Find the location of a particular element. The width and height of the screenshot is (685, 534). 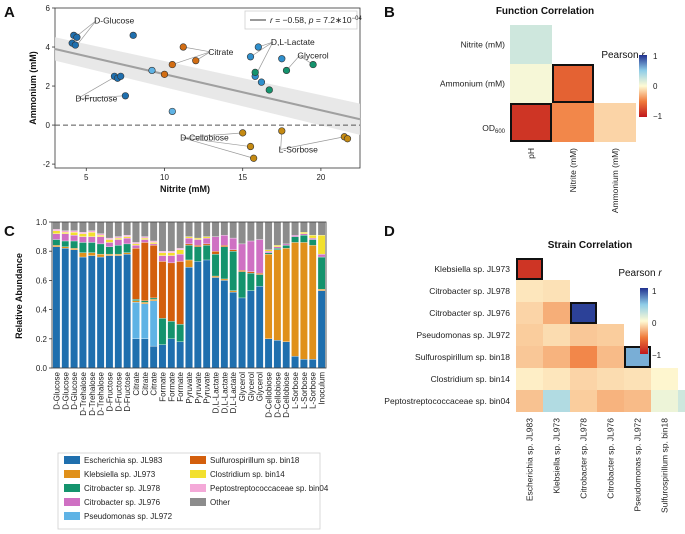

regression-line is located at coordinates (207, 84).